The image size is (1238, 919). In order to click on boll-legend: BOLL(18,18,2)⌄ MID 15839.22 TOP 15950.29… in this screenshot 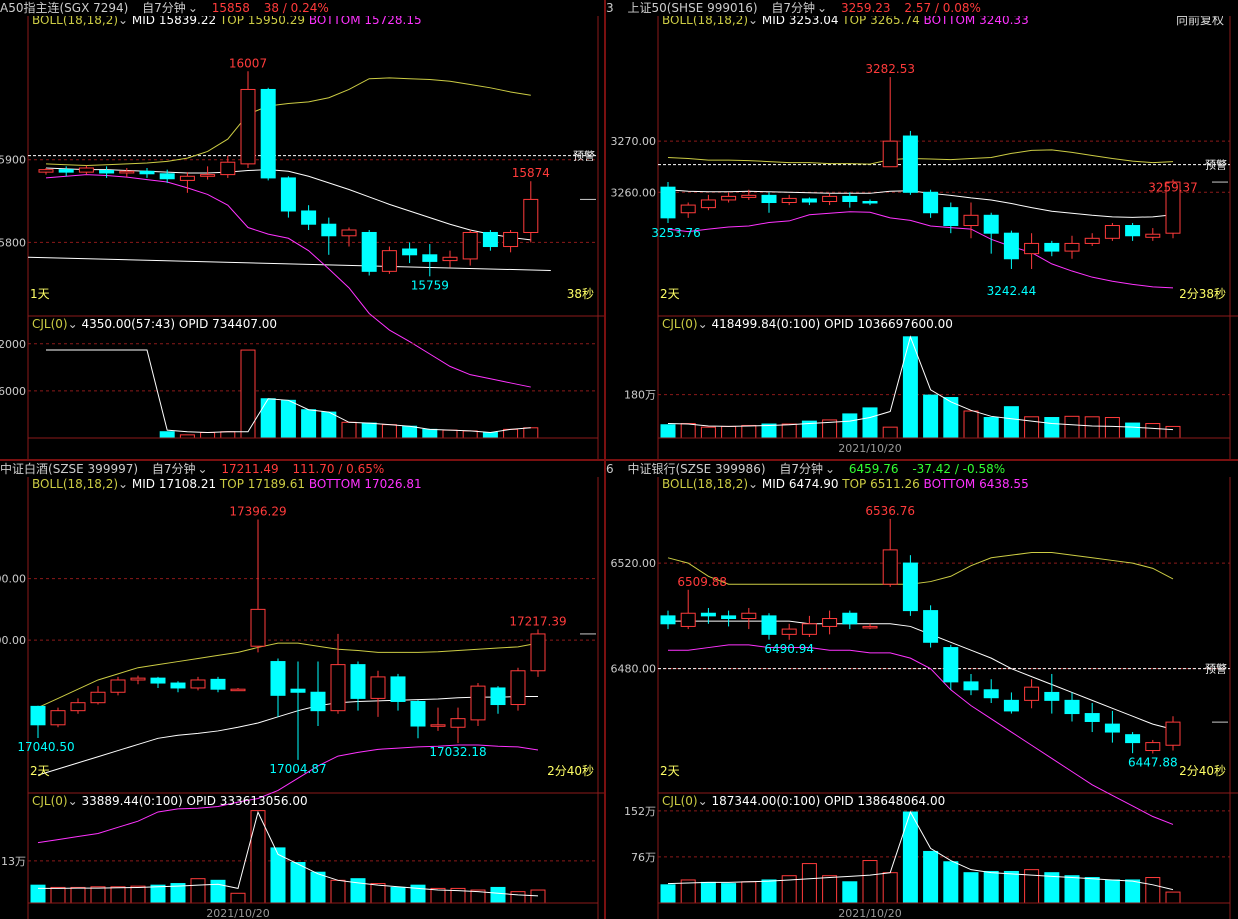, I will do `click(227, 21)`.